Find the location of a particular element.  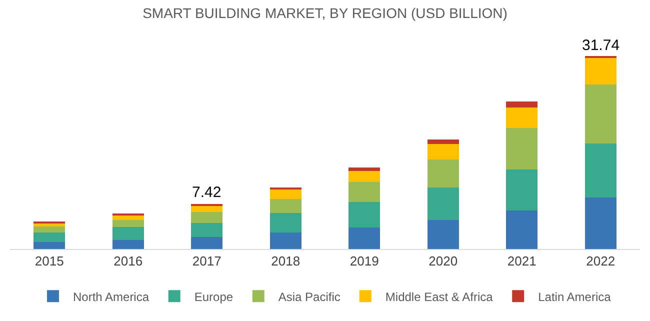

legend-label: Middle East & Africa is located at coordinates (439, 297).